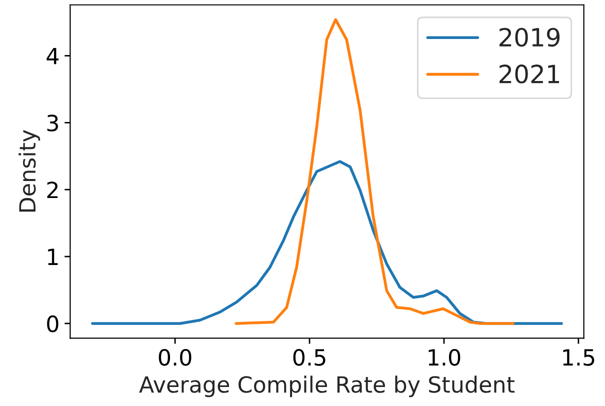 The height and width of the screenshot is (406, 605). I want to click on y-tick-label: 2, so click(52, 190).